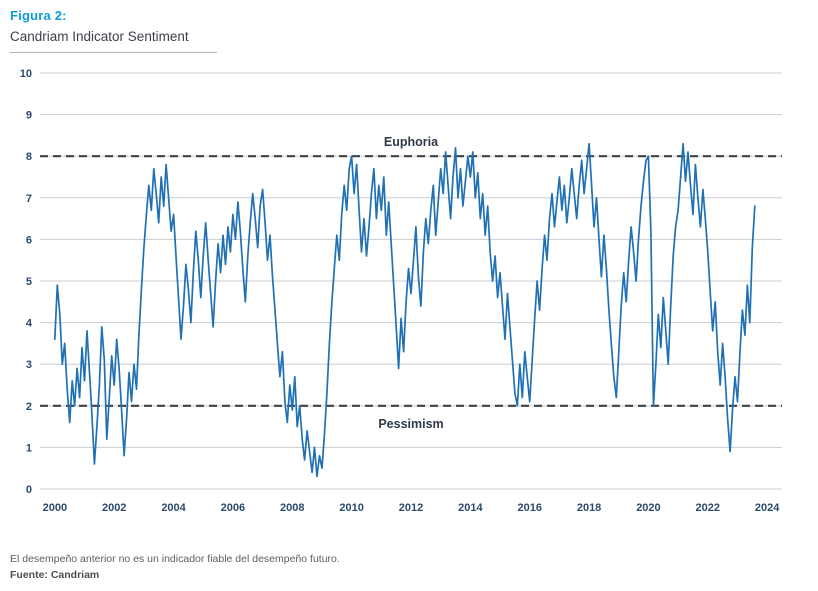 The height and width of the screenshot is (591, 818). What do you see at coordinates (29, 282) in the screenshot?
I see `svg-text: 5` at bounding box center [29, 282].